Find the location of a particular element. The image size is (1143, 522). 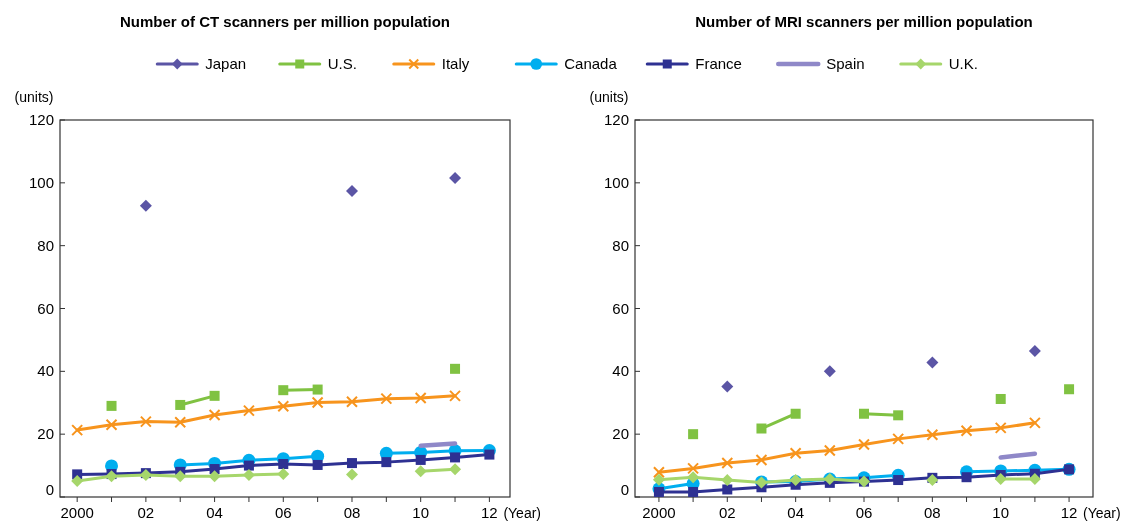

legend-label: Italy is located at coordinates (455, 63).